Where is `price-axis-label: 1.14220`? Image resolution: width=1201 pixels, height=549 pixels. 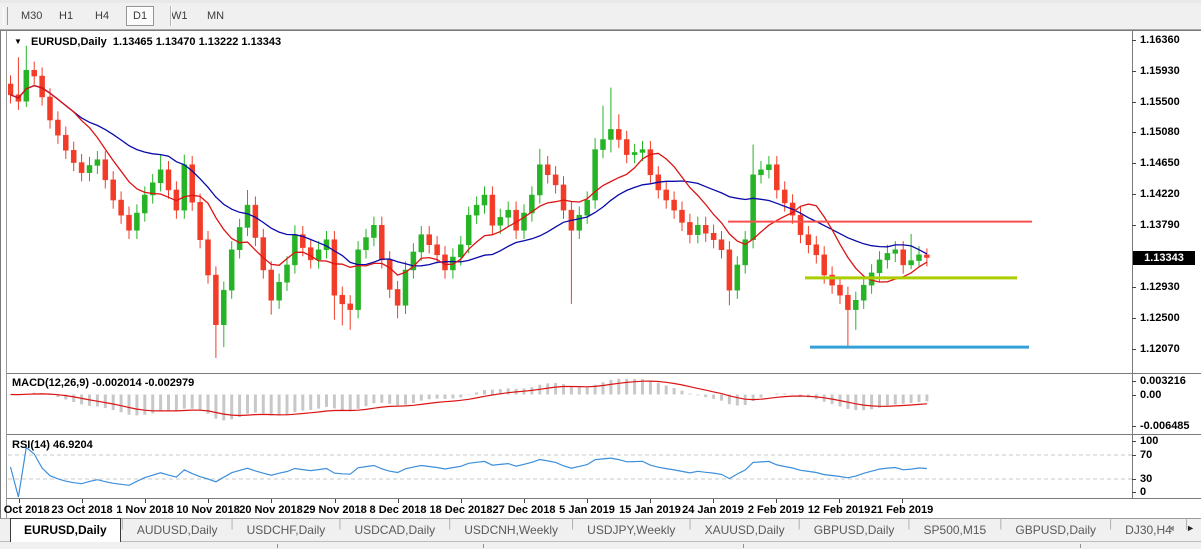
price-axis-label: 1.14220 is located at coordinates (1160, 194).